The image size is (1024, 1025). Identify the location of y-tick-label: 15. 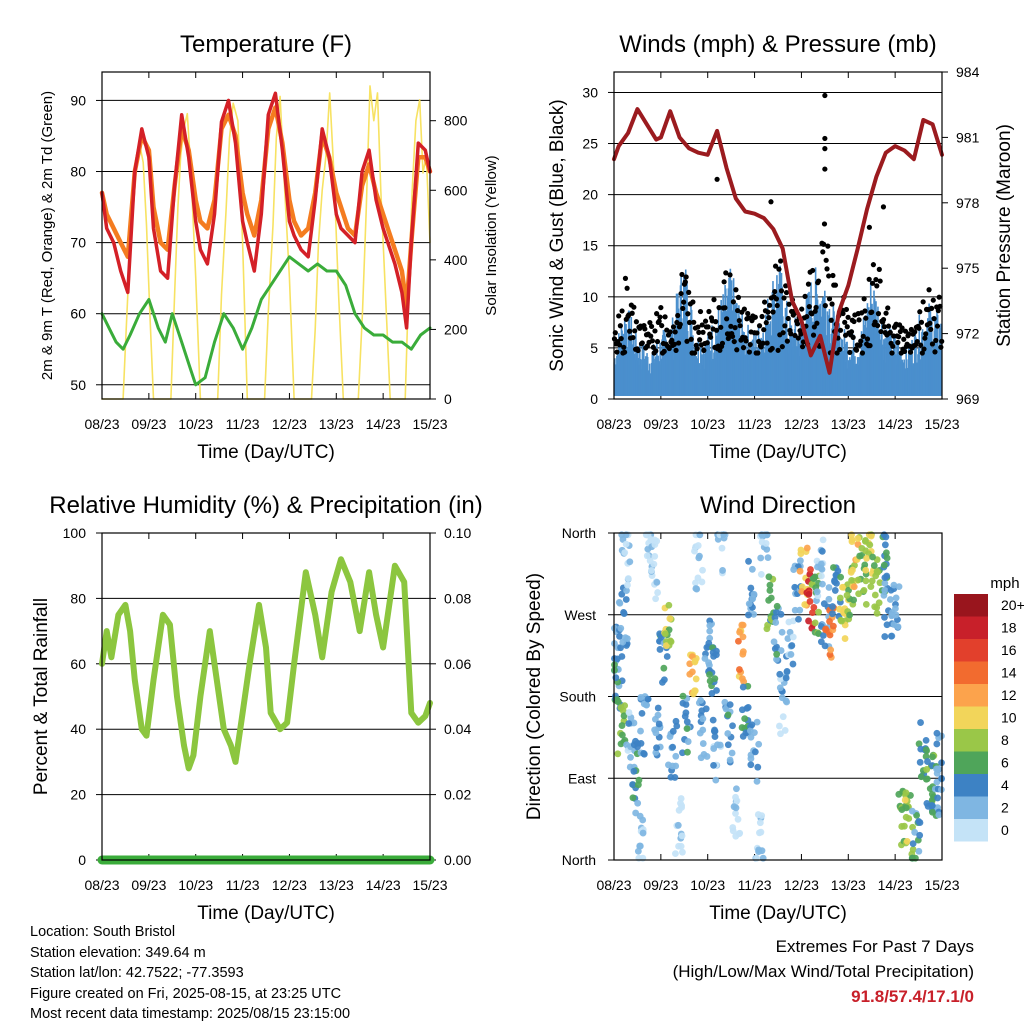
(590, 246).